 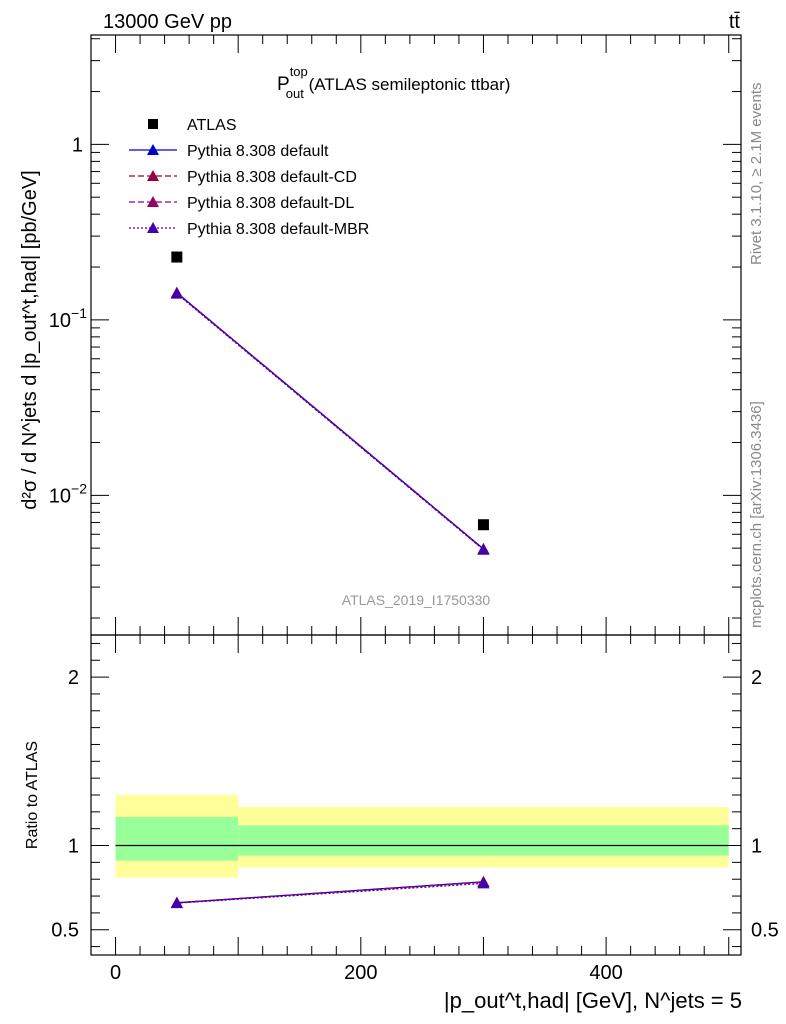 I want to click on series-line-dl, so click(x=330, y=421).